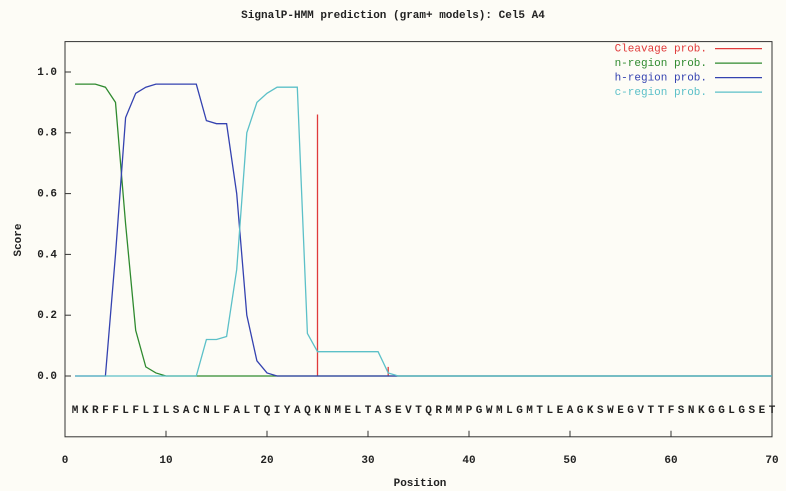  What do you see at coordinates (661, 50) in the screenshot?
I see `legend-label: Cleavage prob.` at bounding box center [661, 50].